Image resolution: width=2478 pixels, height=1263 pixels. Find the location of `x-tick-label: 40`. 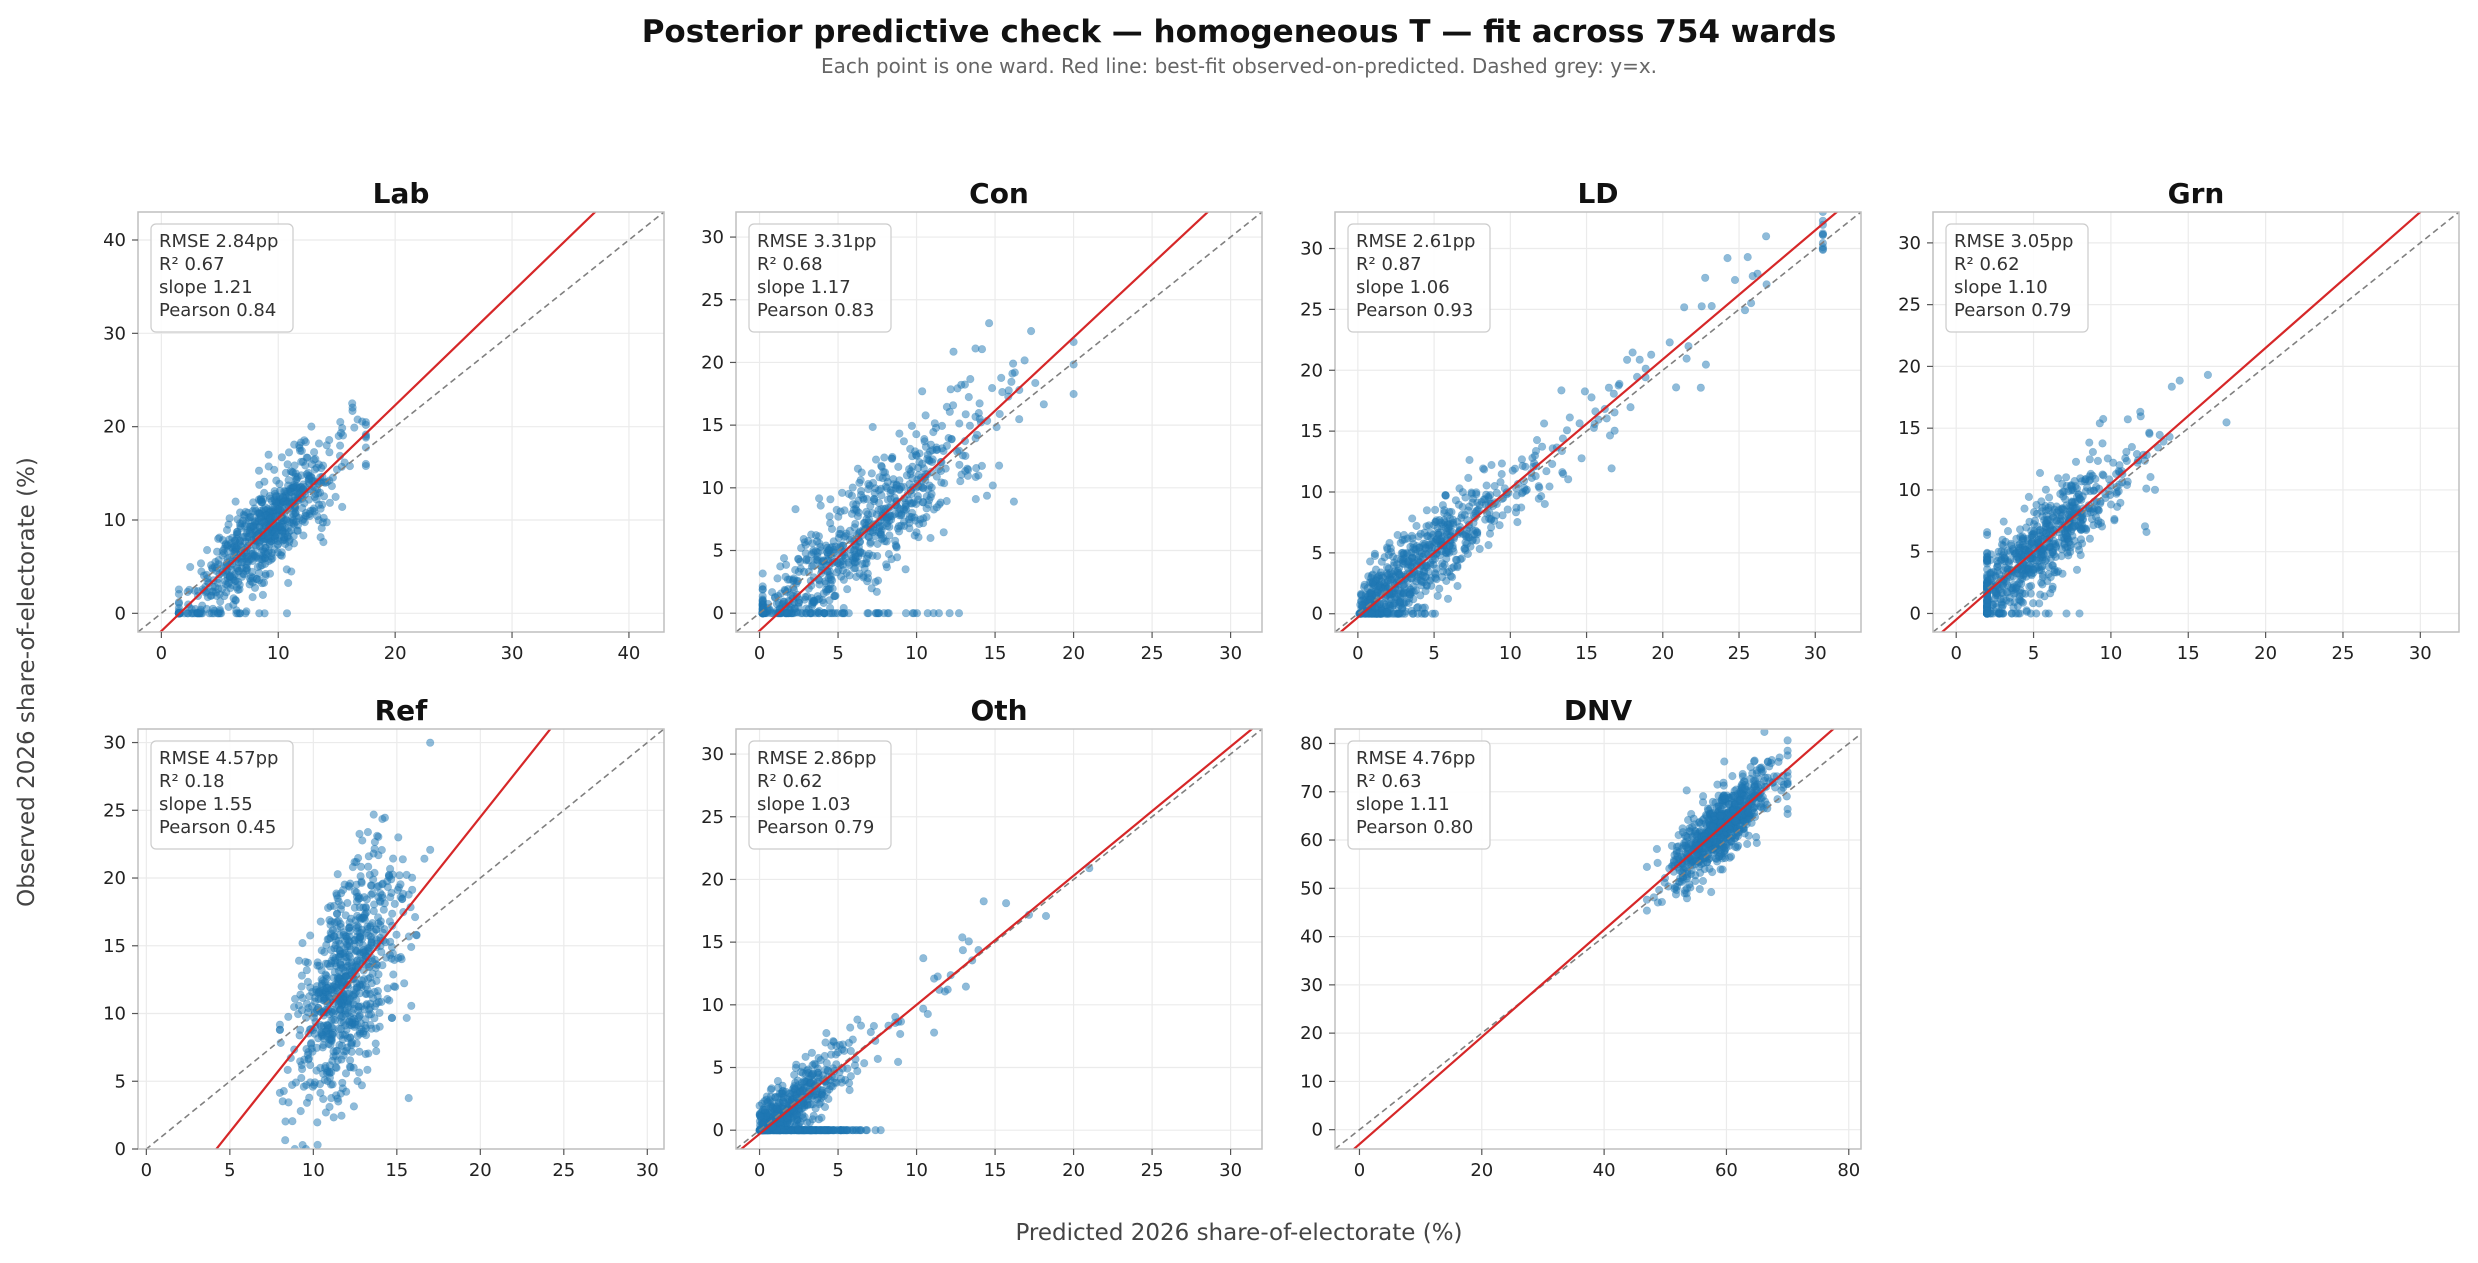

x-tick-label: 40 is located at coordinates (628, 653).